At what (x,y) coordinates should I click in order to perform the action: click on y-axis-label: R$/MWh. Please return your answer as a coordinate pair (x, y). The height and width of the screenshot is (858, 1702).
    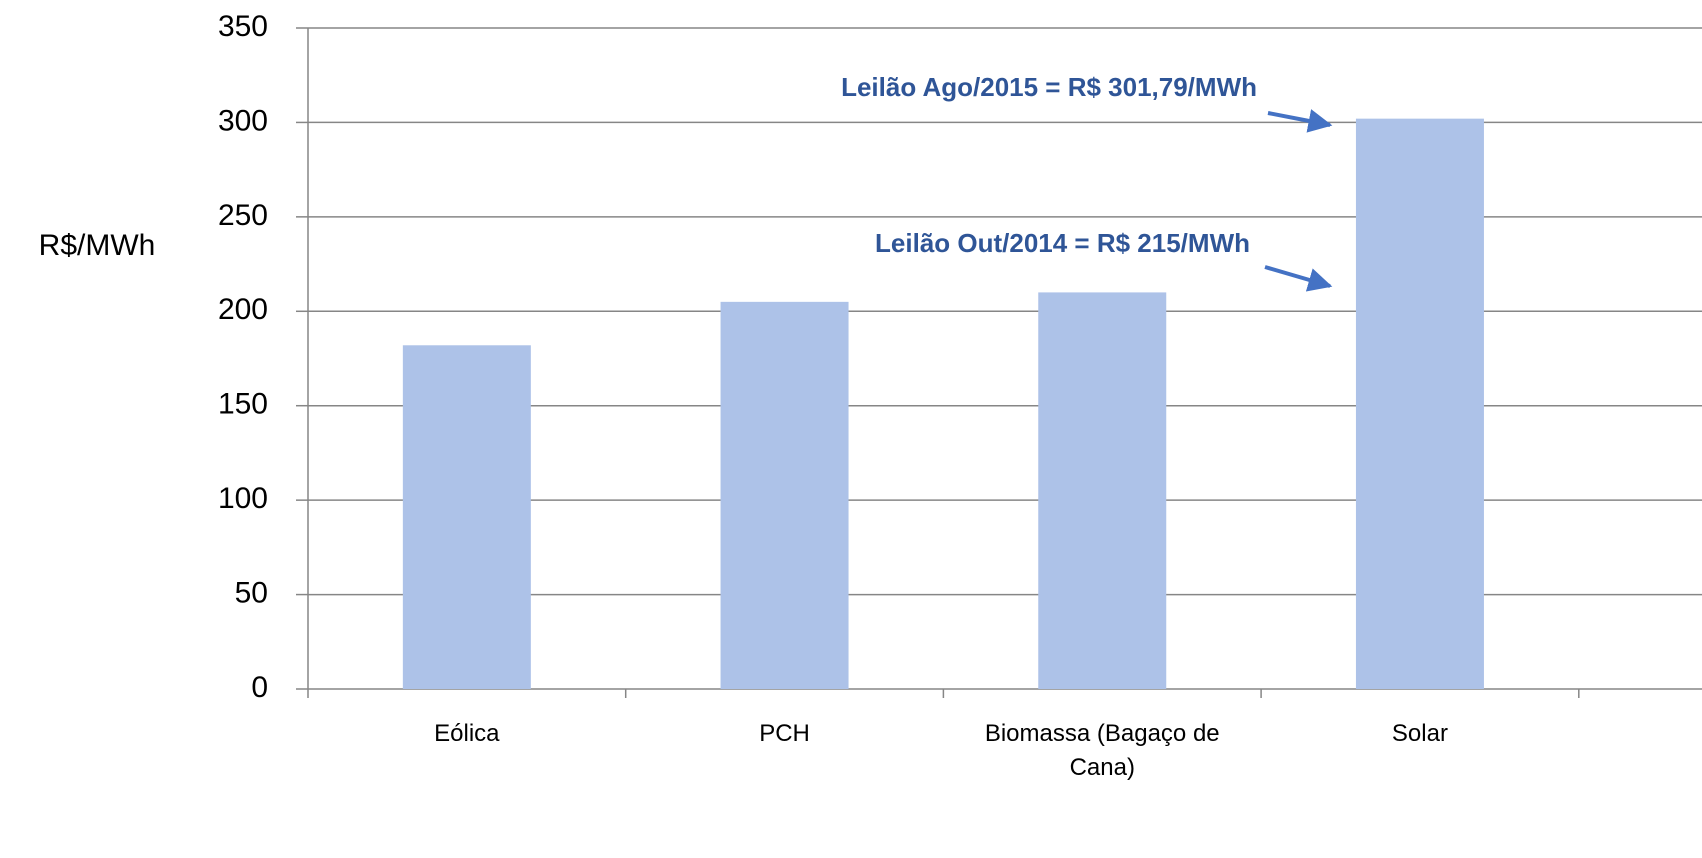
    Looking at the image, I should click on (97, 245).